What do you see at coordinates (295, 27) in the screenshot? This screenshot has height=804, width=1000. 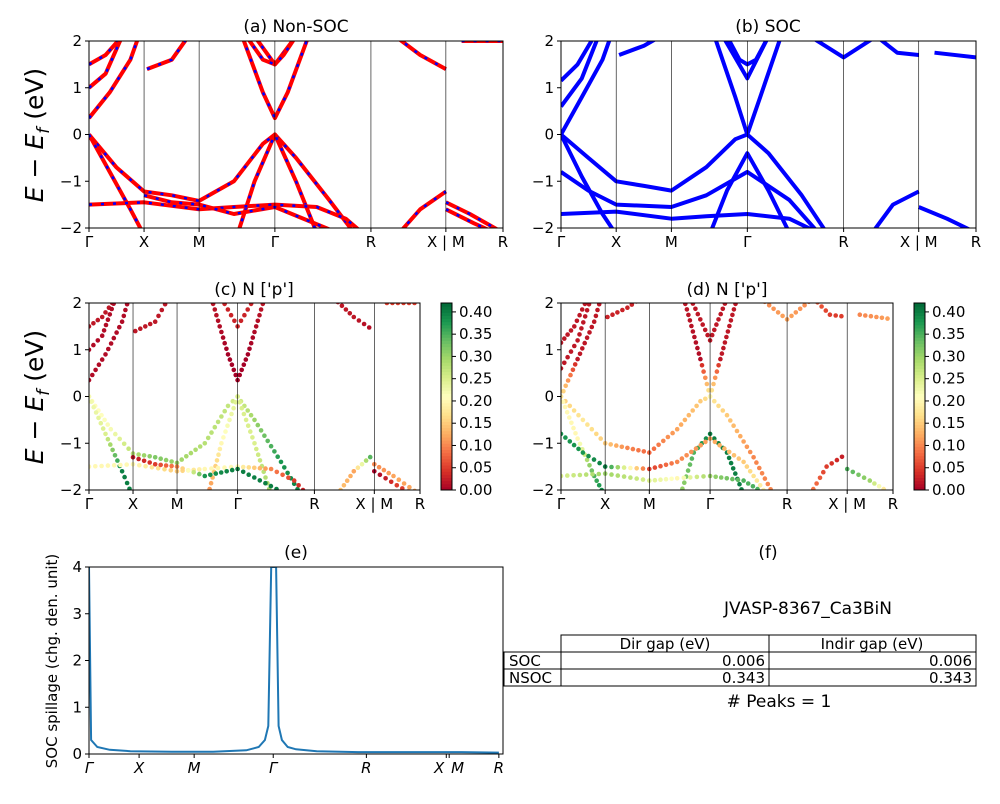 I see `panel-a-title: (a) Non-SOC` at bounding box center [295, 27].